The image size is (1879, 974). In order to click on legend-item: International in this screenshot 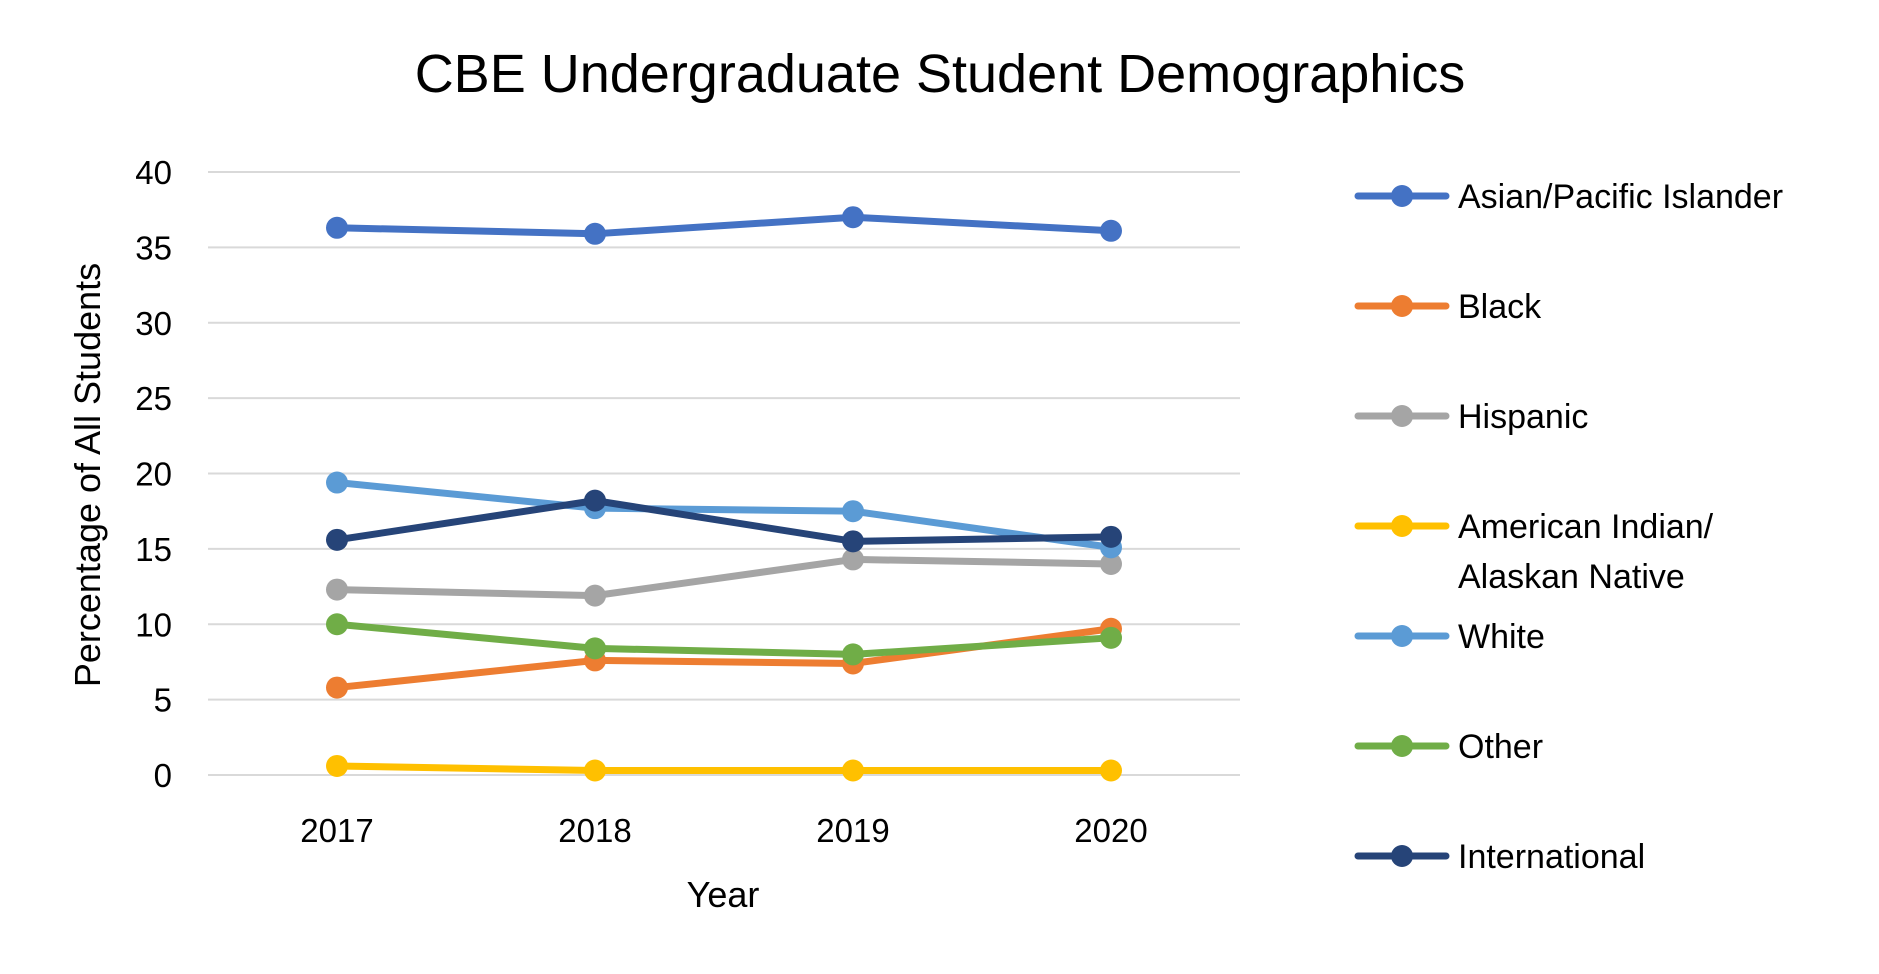, I will do `click(1499, 857)`.